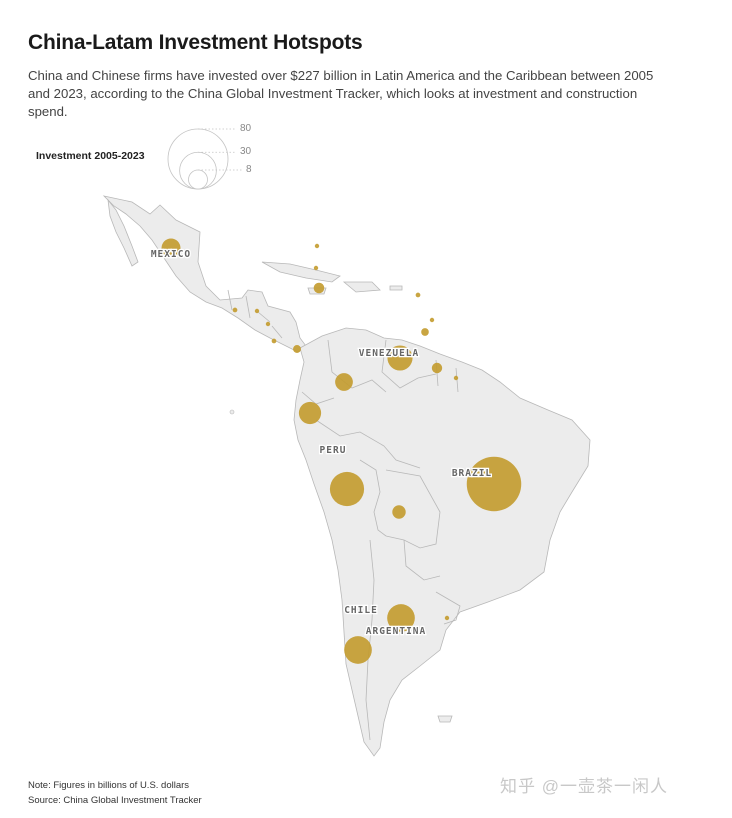 Image resolution: width=732 pixels, height=818 pixels. Describe the element at coordinates (317, 246) in the screenshot. I see `investment-bubble-bahamas` at that location.